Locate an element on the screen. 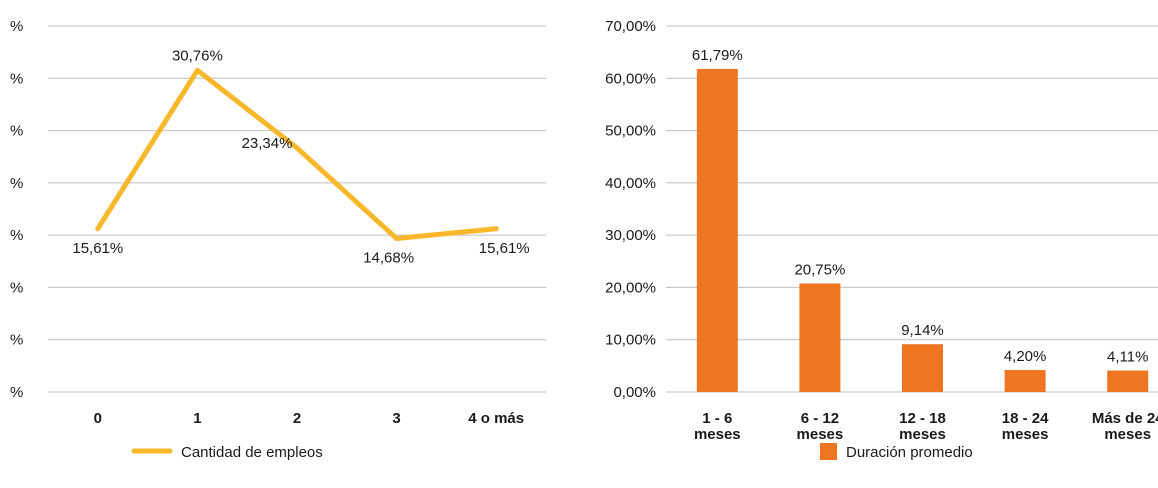  y-tick-label: 30,00% is located at coordinates (630, 235).